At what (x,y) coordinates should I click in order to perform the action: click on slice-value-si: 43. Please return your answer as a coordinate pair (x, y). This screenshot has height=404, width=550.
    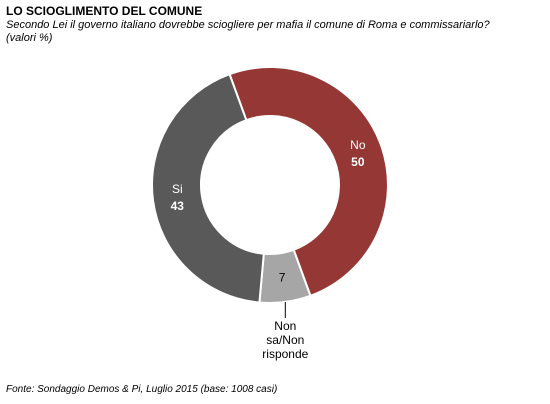
    Looking at the image, I should click on (178, 206).